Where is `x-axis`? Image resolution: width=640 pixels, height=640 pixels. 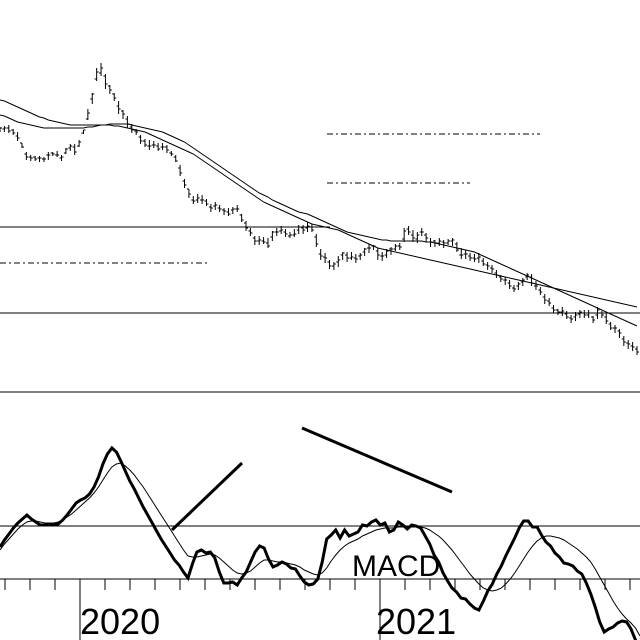
x-axis is located at coordinates (320, 609).